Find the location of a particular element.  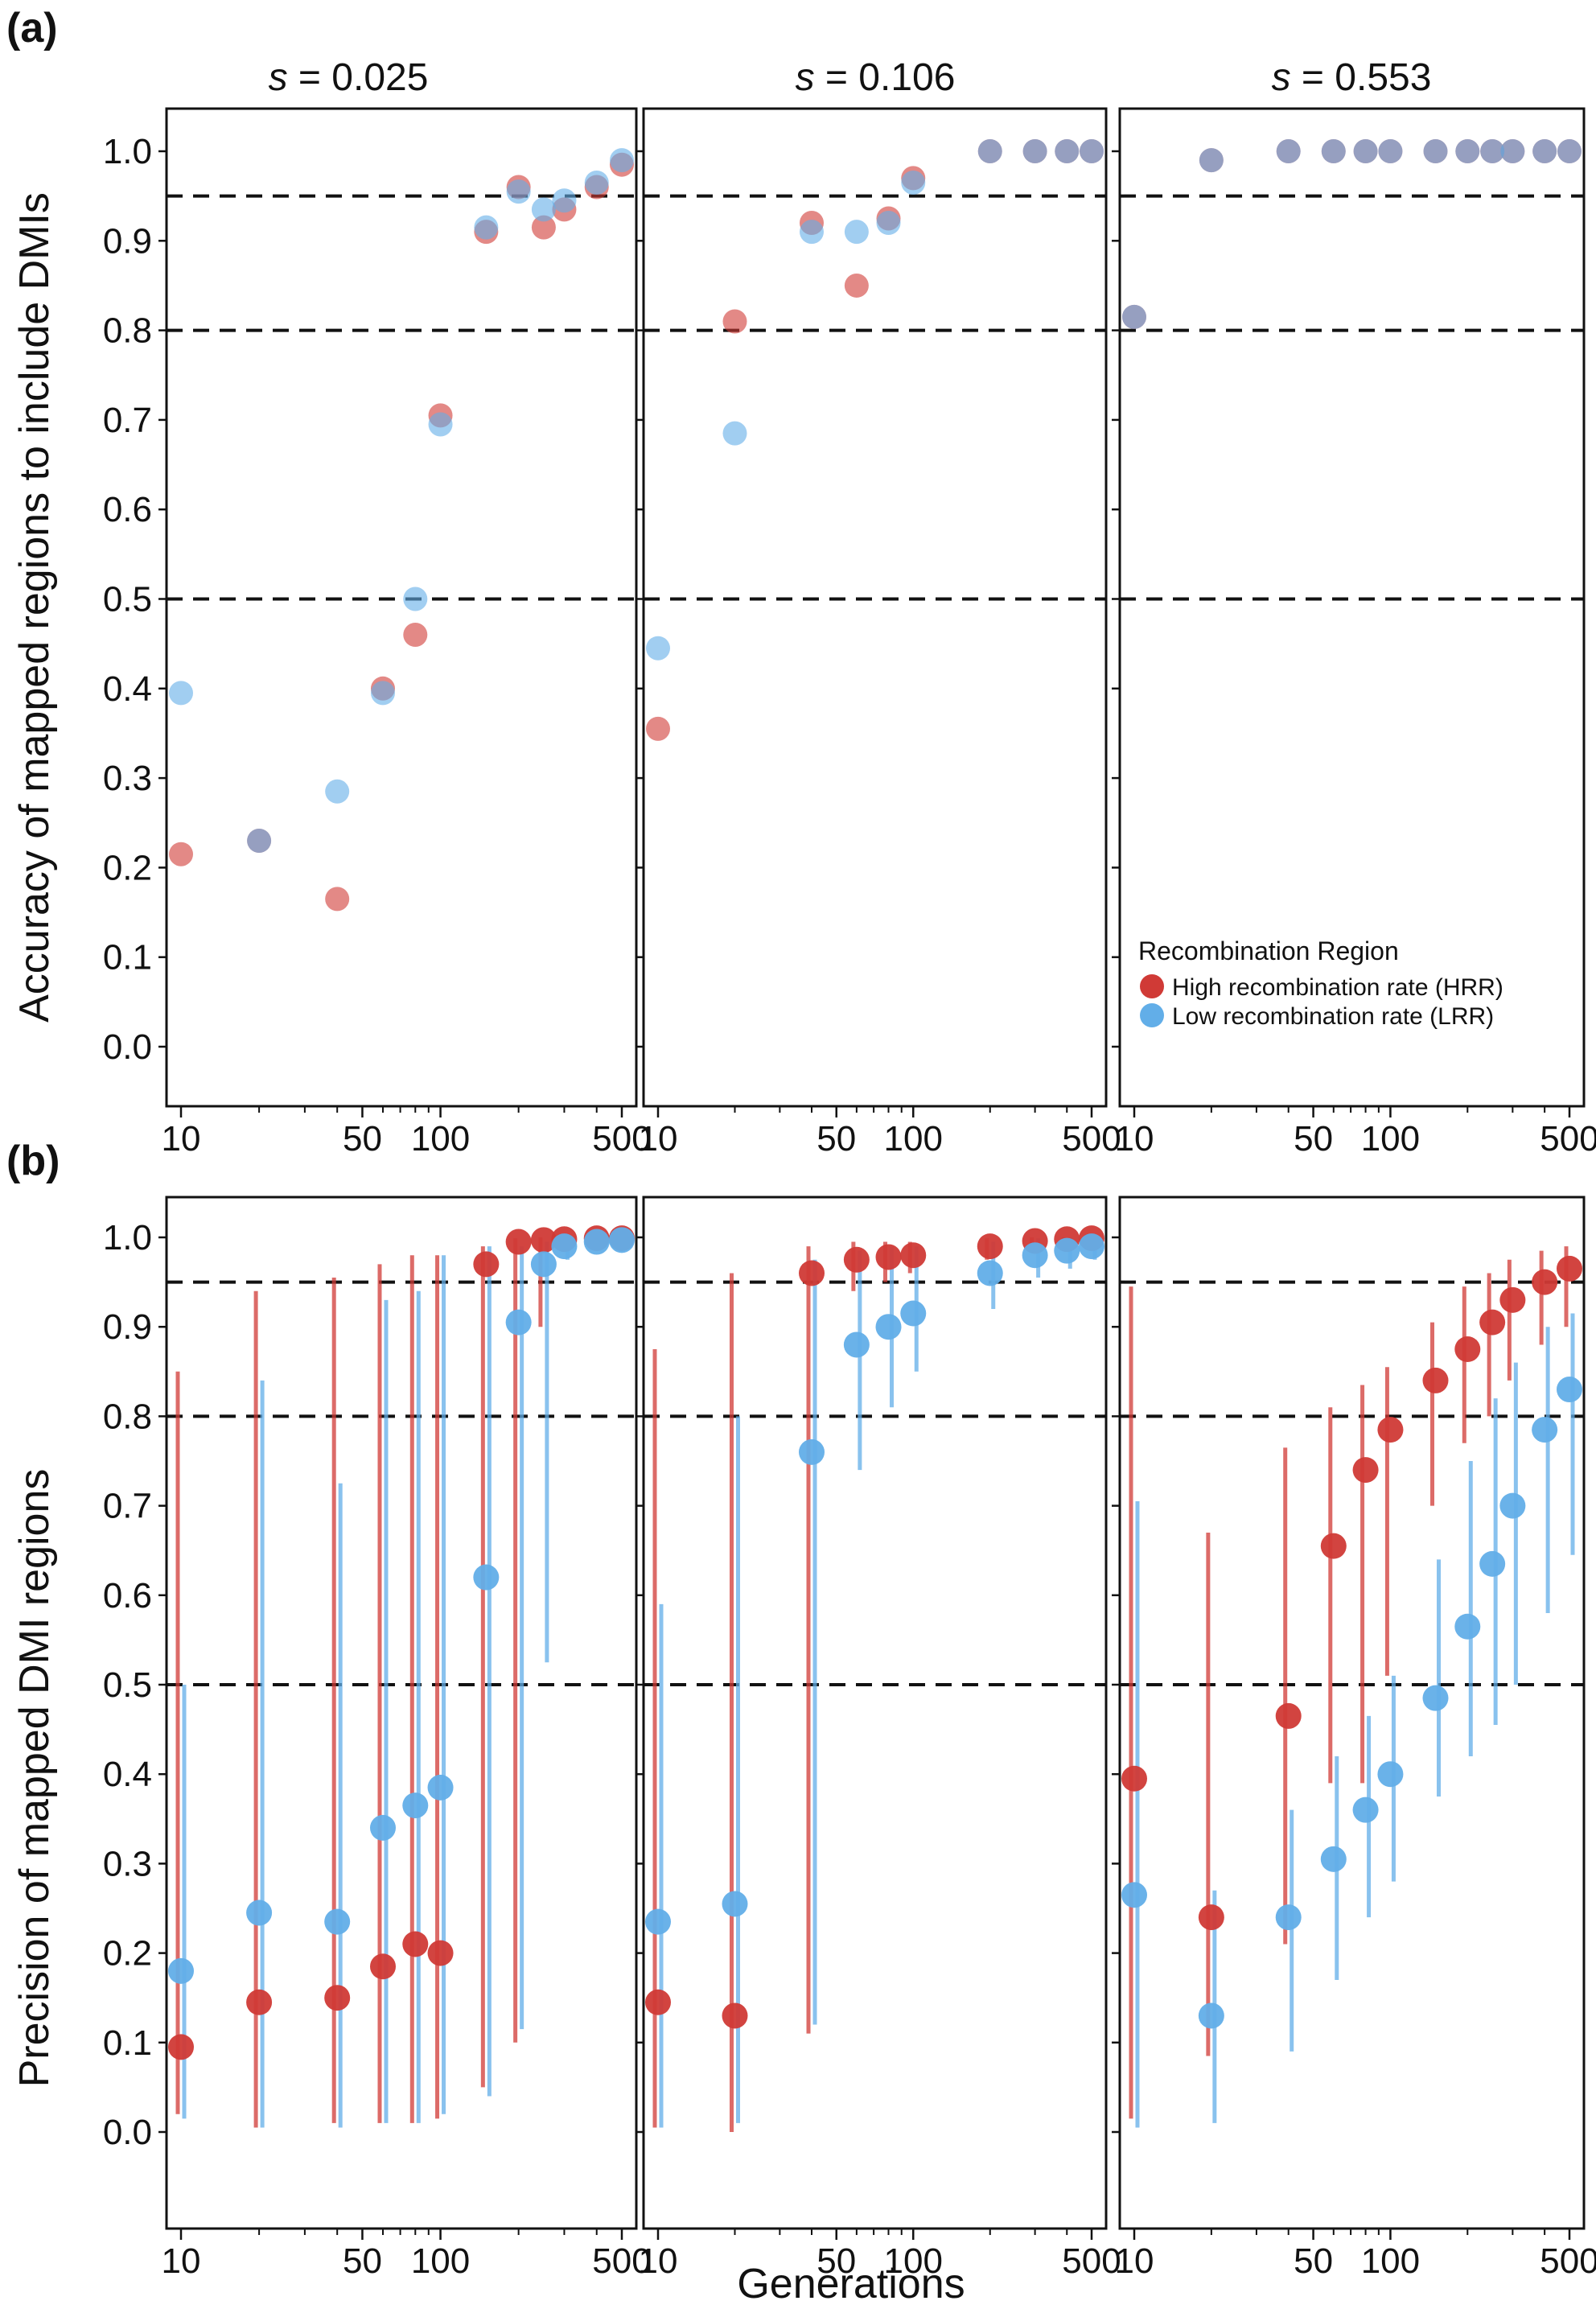

y-tick-label: 0.0 is located at coordinates (127, 2132).